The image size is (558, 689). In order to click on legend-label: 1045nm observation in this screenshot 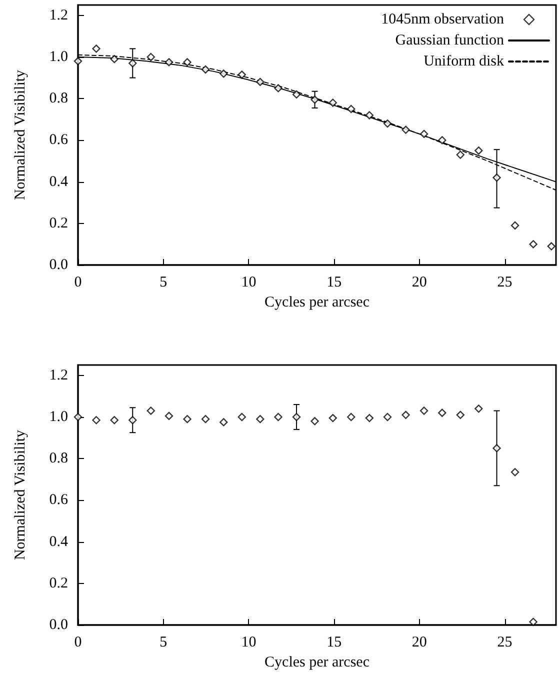, I will do `click(442, 20)`.